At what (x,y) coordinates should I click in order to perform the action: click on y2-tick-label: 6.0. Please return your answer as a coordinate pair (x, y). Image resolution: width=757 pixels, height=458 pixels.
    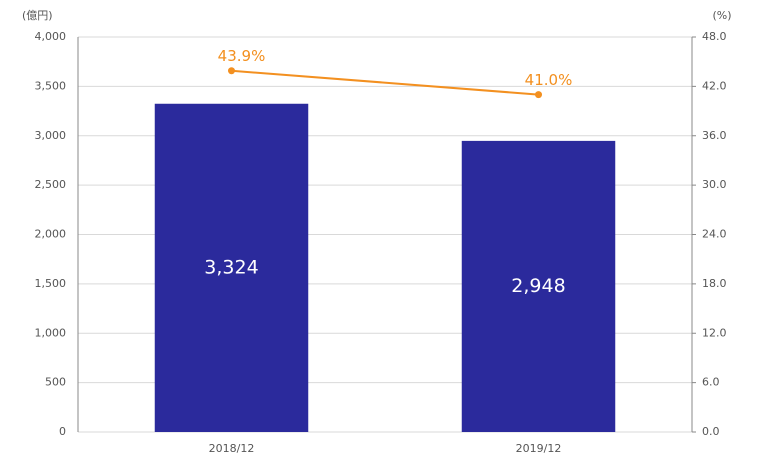
    Looking at the image, I should click on (711, 382).